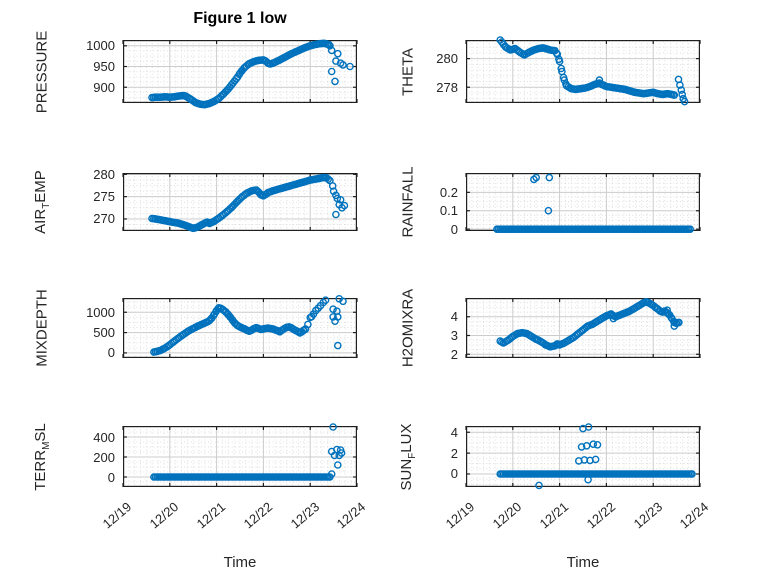 Image resolution: width=778 pixels, height=583 pixels. Describe the element at coordinates (248, 203) in the screenshot. I see `air_temp-data-markers` at that location.